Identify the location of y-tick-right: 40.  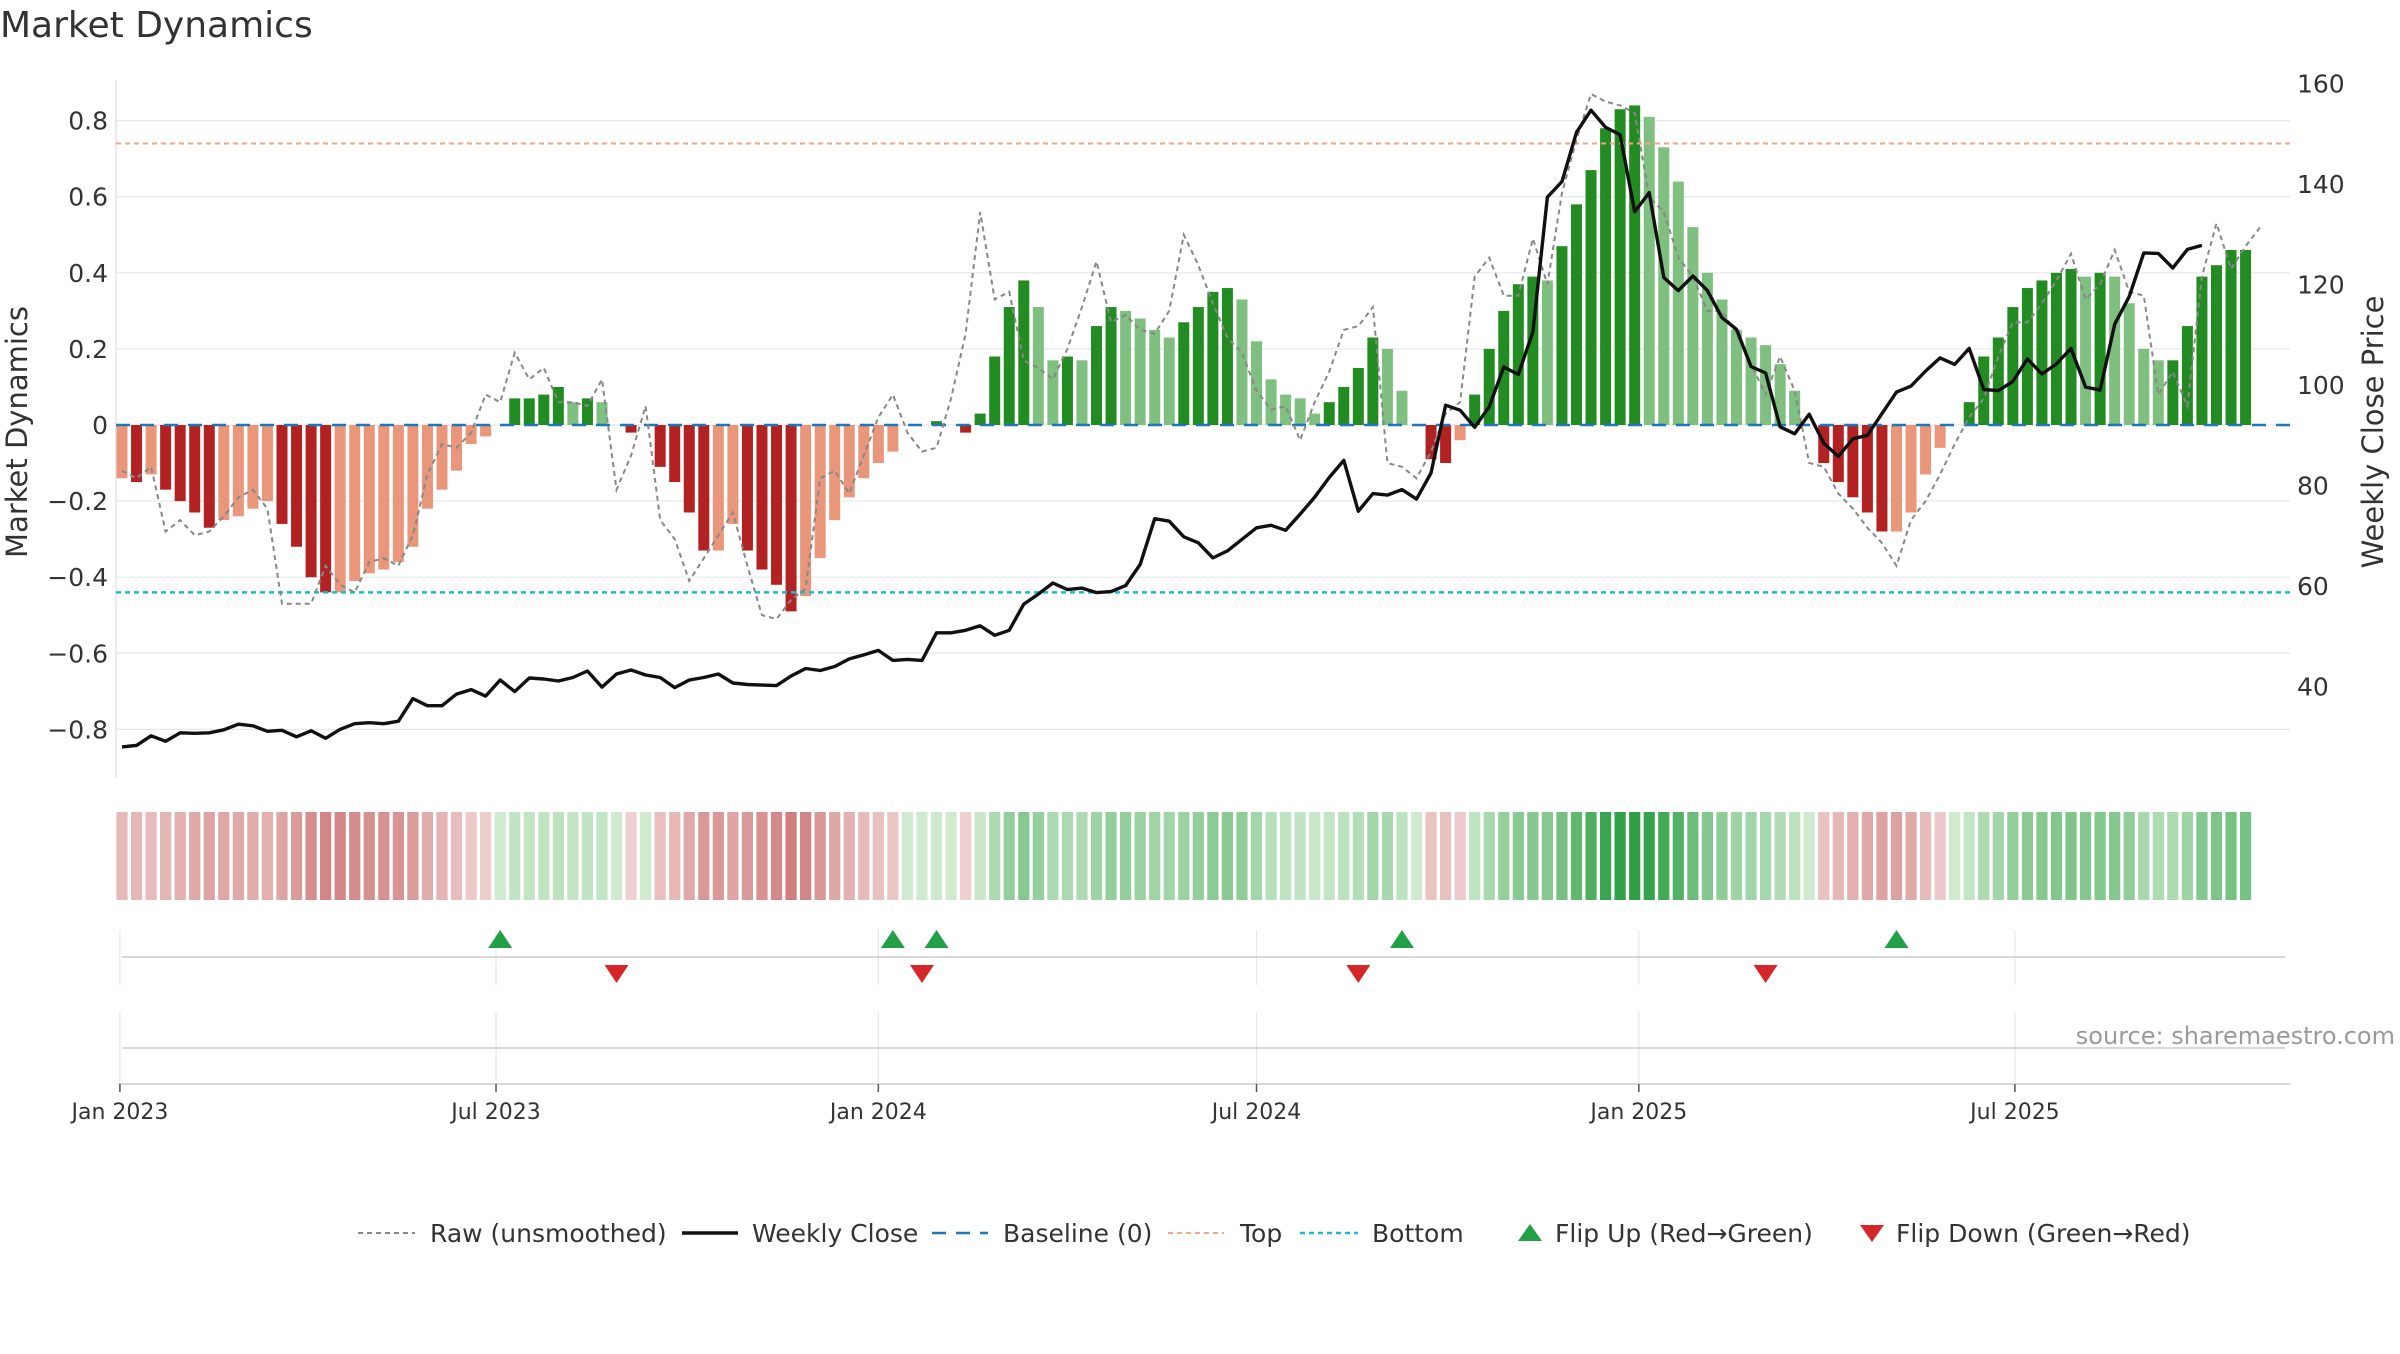
(2313, 687).